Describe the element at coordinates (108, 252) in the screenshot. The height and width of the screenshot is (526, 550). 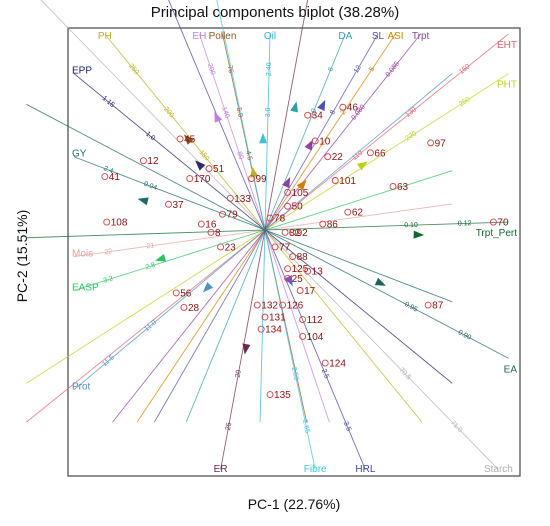
I see `tick-label: 22` at that location.